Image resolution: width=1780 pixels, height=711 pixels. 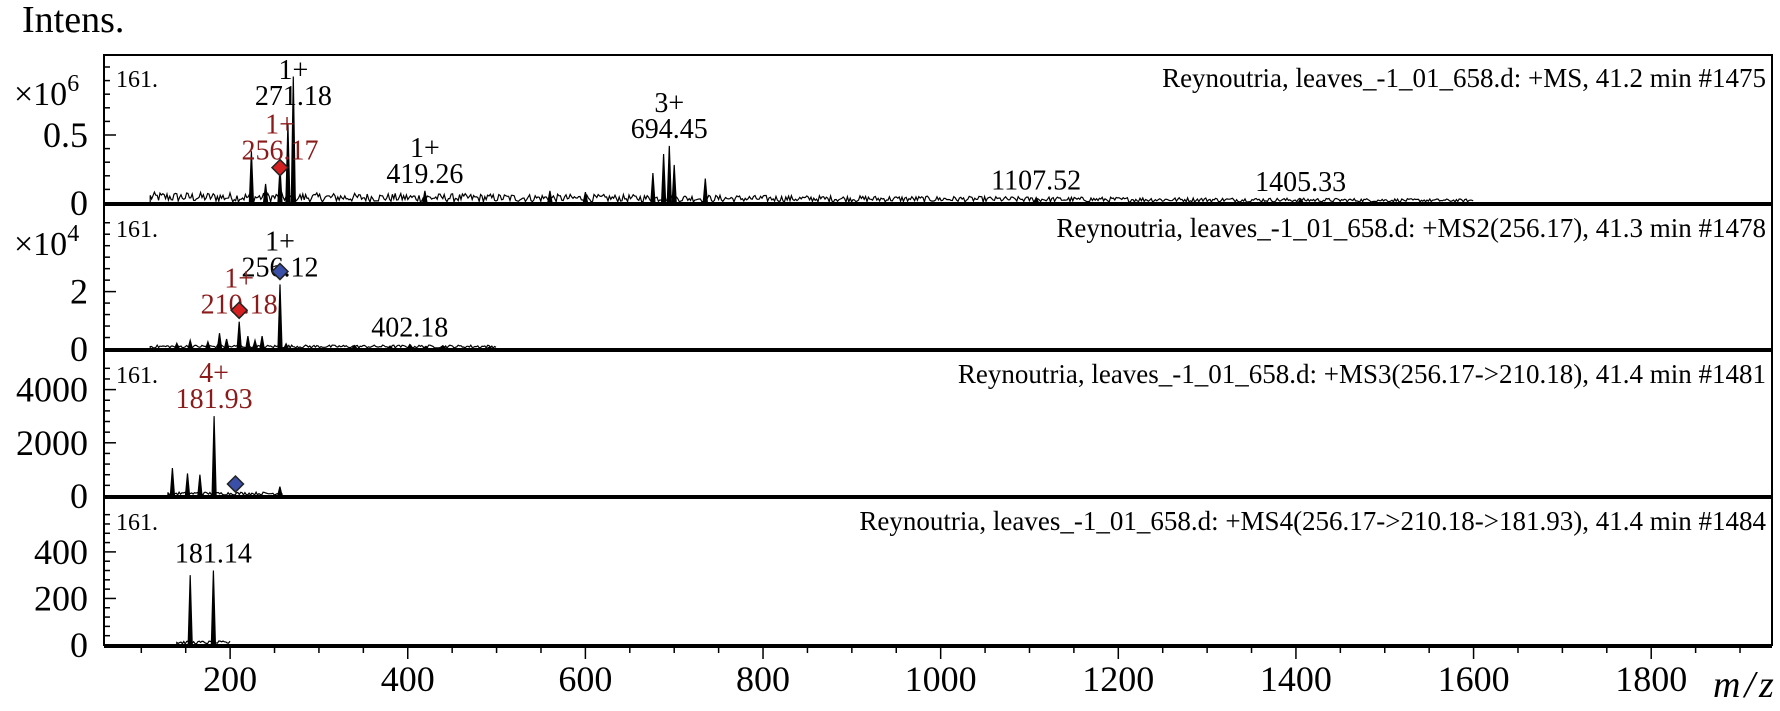 I want to click on peak-mz-label: 694.45, so click(x=669, y=129).